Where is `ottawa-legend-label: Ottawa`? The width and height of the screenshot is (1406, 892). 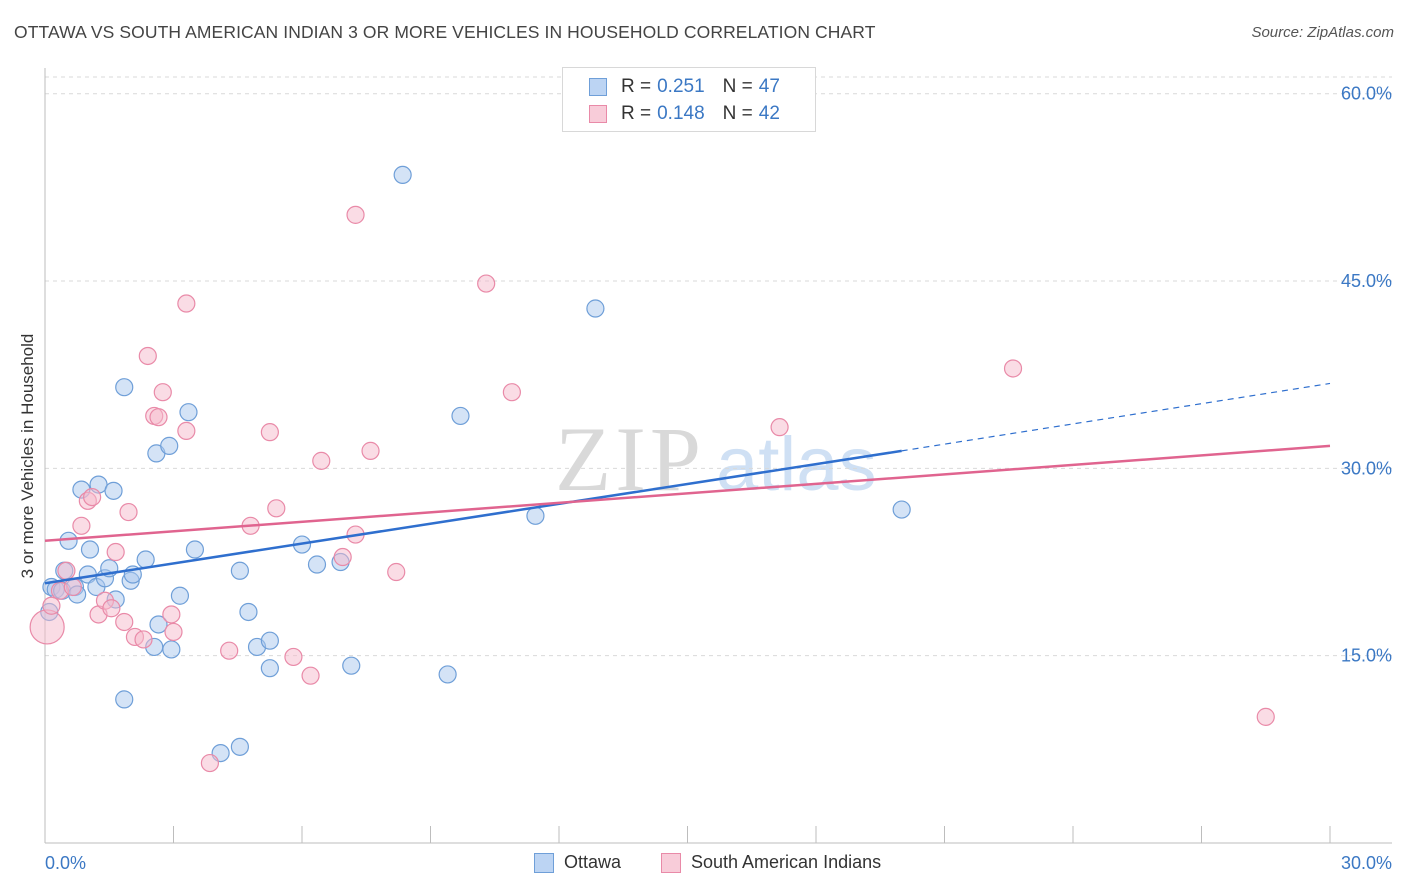 ottawa-legend-label: Ottawa is located at coordinates (593, 862).